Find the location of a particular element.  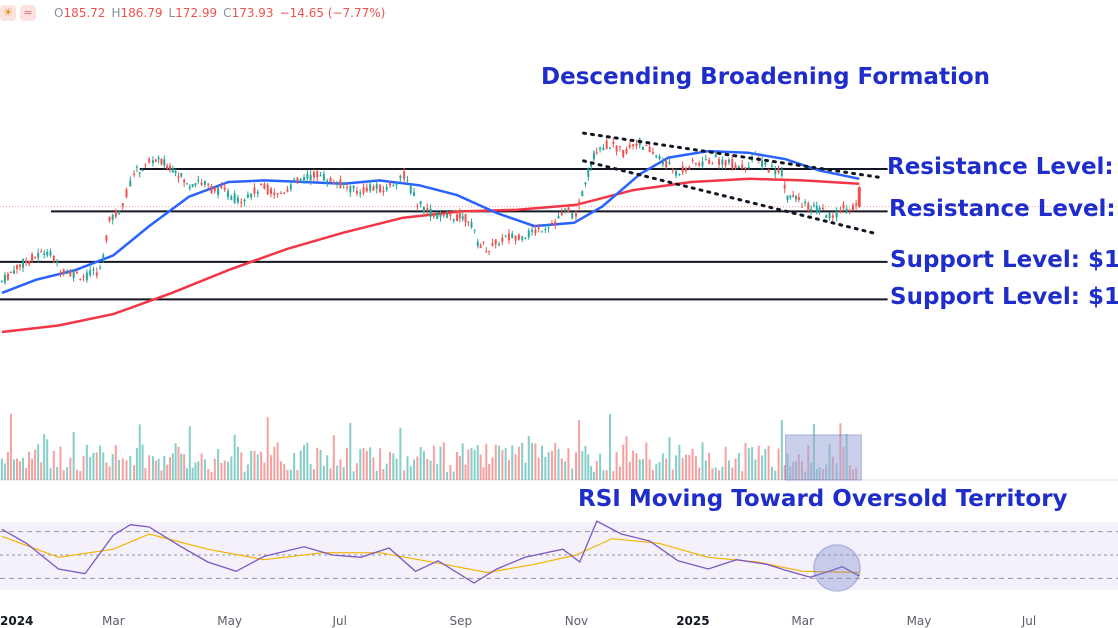

close-value: 173.93 is located at coordinates (252, 13).